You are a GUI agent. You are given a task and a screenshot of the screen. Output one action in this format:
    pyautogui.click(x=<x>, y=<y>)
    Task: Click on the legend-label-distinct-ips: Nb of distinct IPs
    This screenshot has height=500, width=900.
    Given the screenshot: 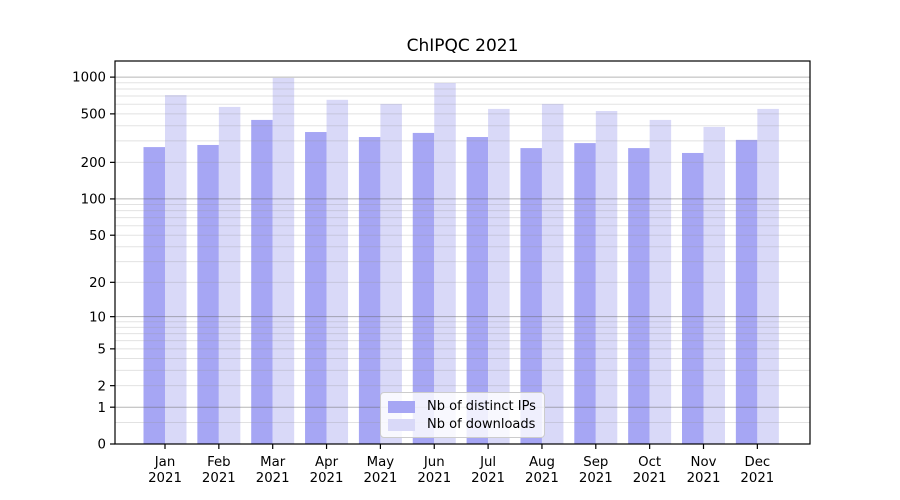 What is the action you would take?
    pyautogui.click(x=481, y=406)
    